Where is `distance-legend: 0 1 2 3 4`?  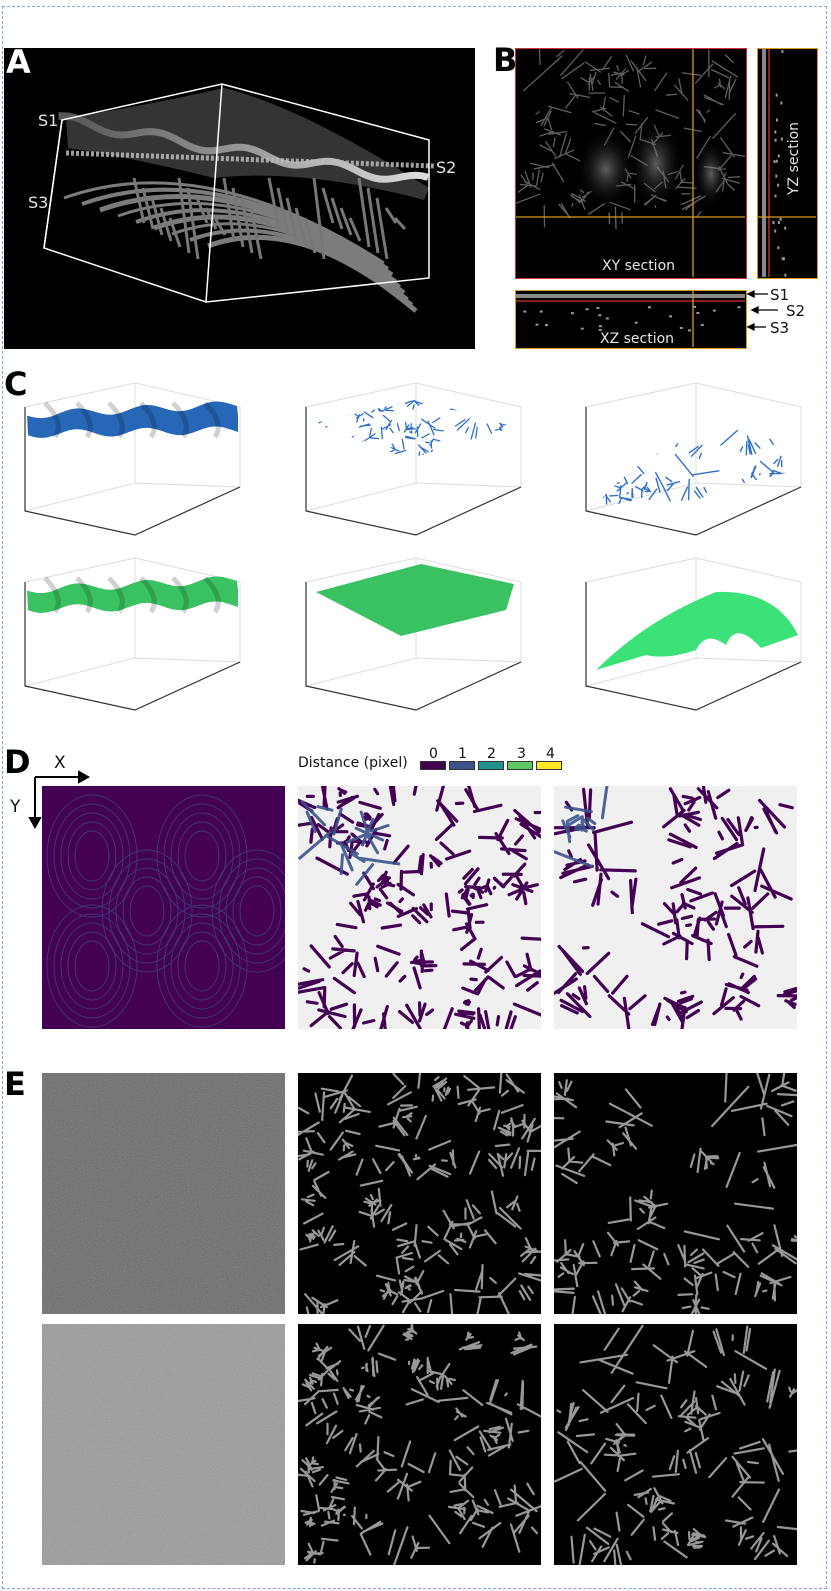 distance-legend: 0 1 2 3 4 is located at coordinates (493, 759).